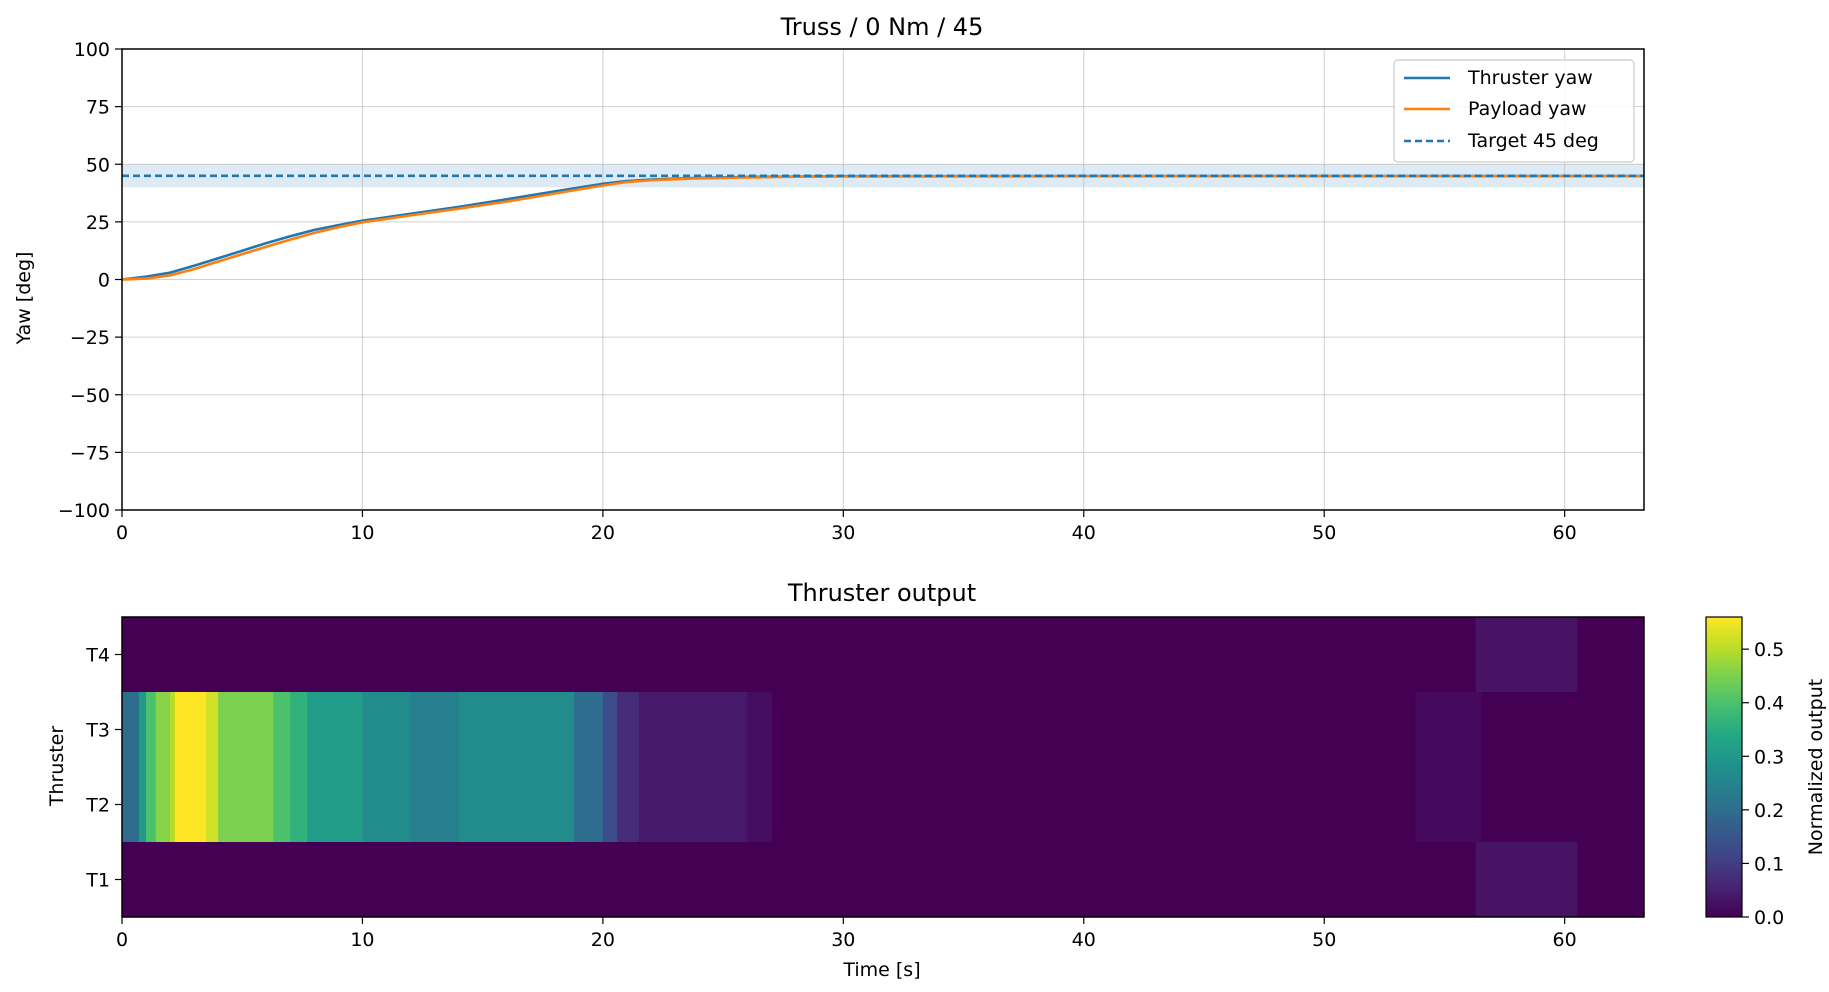 This screenshot has height=992, width=1829. I want to click on heatmap-y-tick-label: T2, so click(97, 806).